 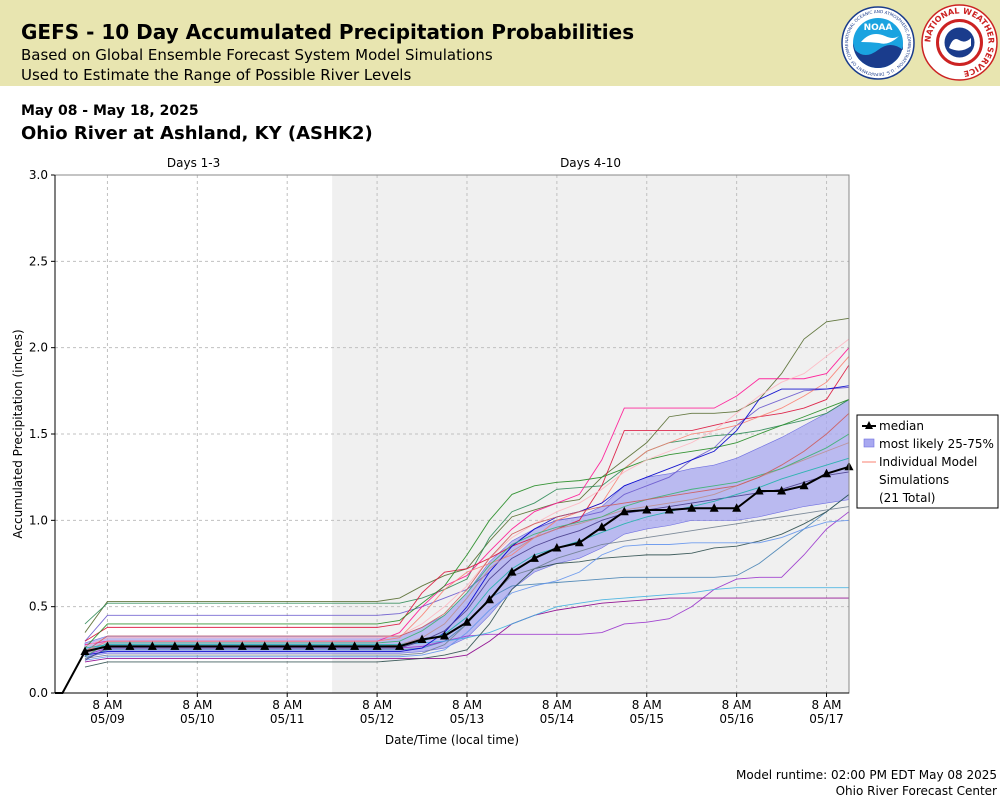 I want to click on legend-box, so click(x=927, y=461).